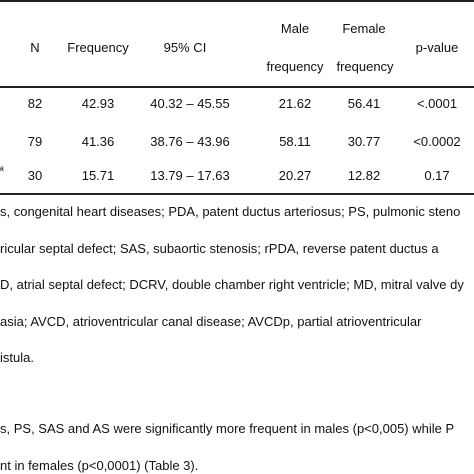  I want to click on table-header-rule, so click(237, 87).